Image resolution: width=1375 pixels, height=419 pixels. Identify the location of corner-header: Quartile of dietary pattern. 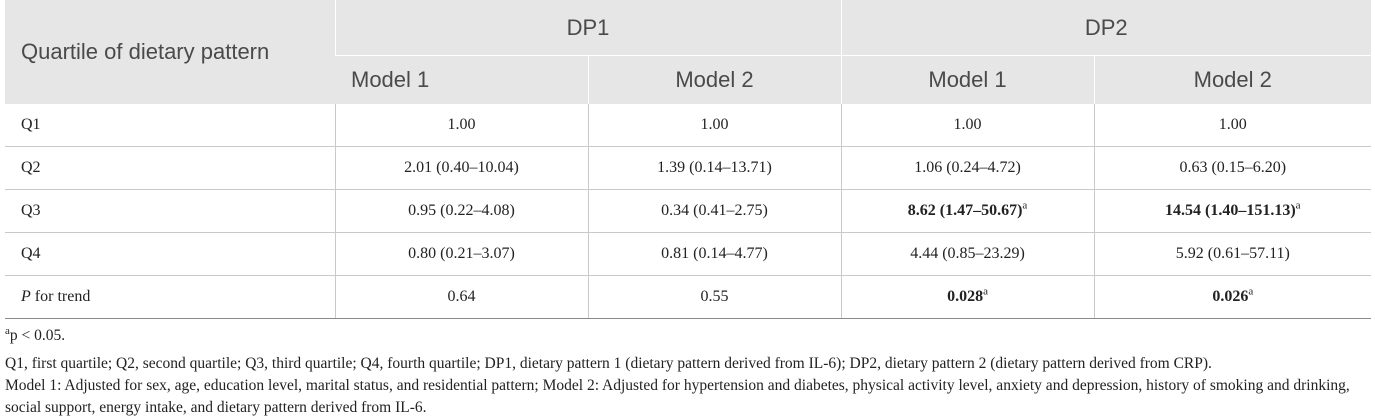
(170, 52).